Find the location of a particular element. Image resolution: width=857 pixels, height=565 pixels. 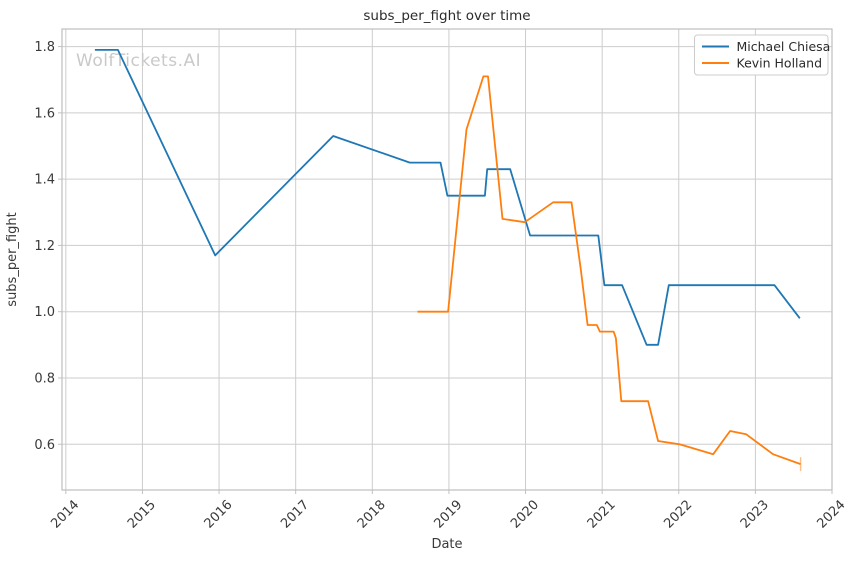

y-tick-label-1.6: 1.6 is located at coordinates (44, 113).